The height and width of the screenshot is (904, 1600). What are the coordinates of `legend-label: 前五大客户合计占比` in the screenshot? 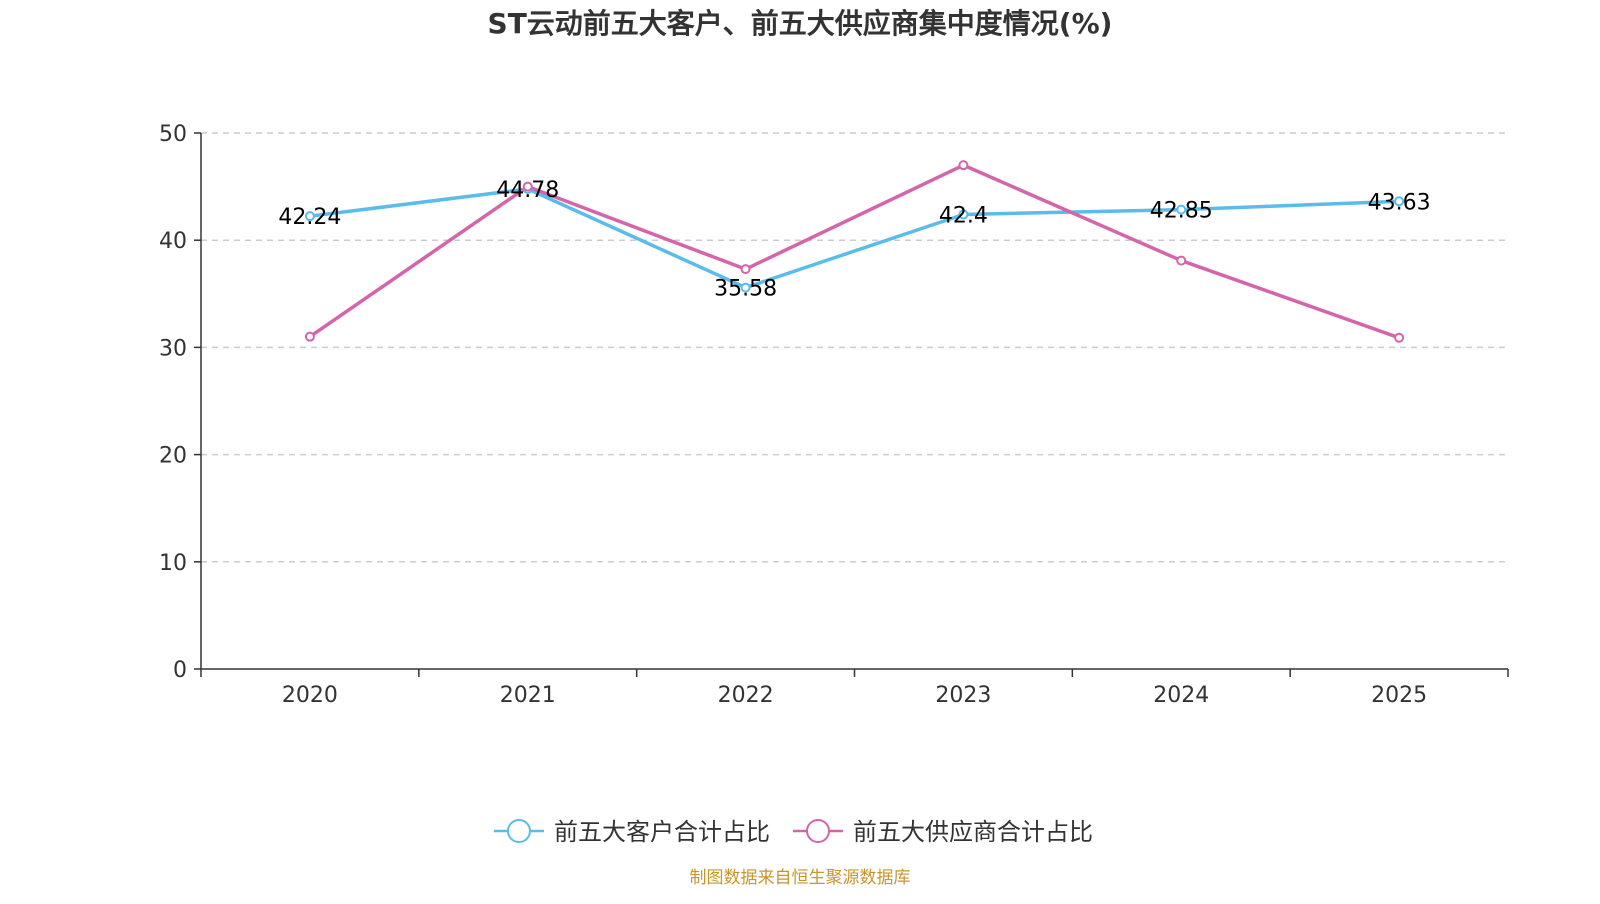 It's located at (662, 832).